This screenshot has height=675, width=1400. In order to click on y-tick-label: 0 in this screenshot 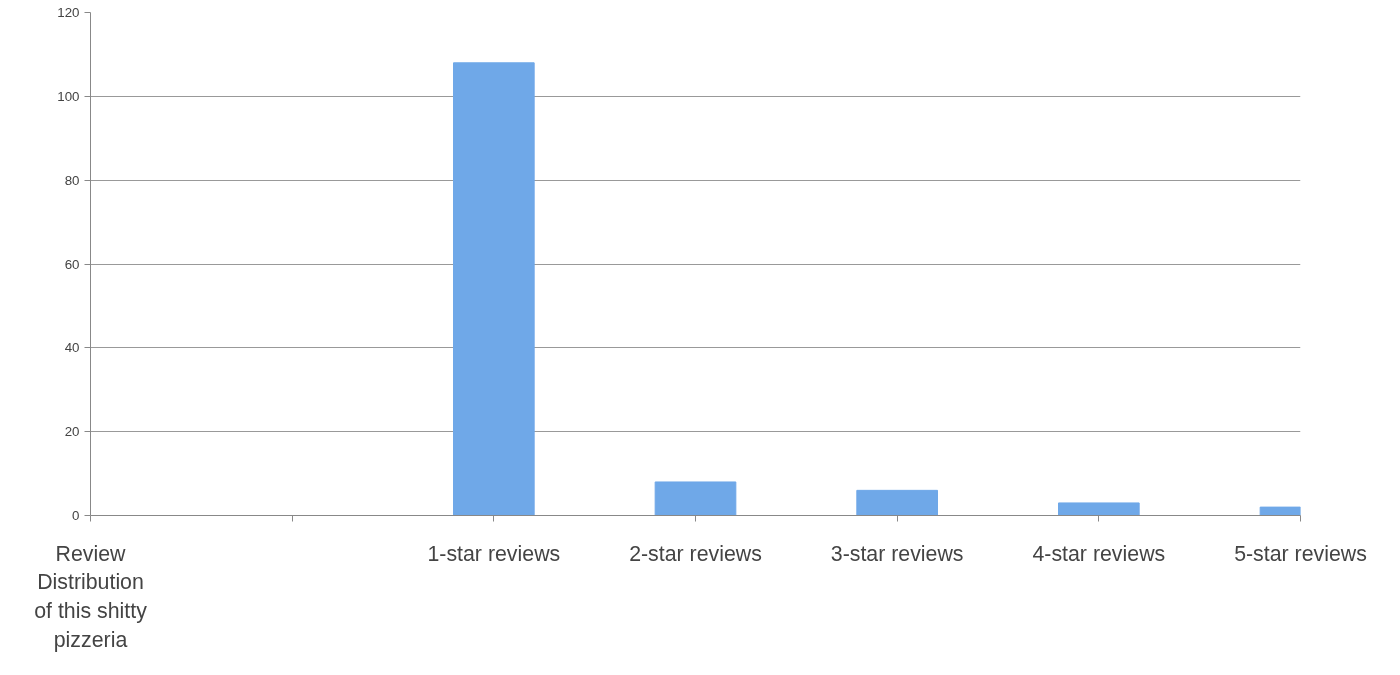, I will do `click(76, 515)`.